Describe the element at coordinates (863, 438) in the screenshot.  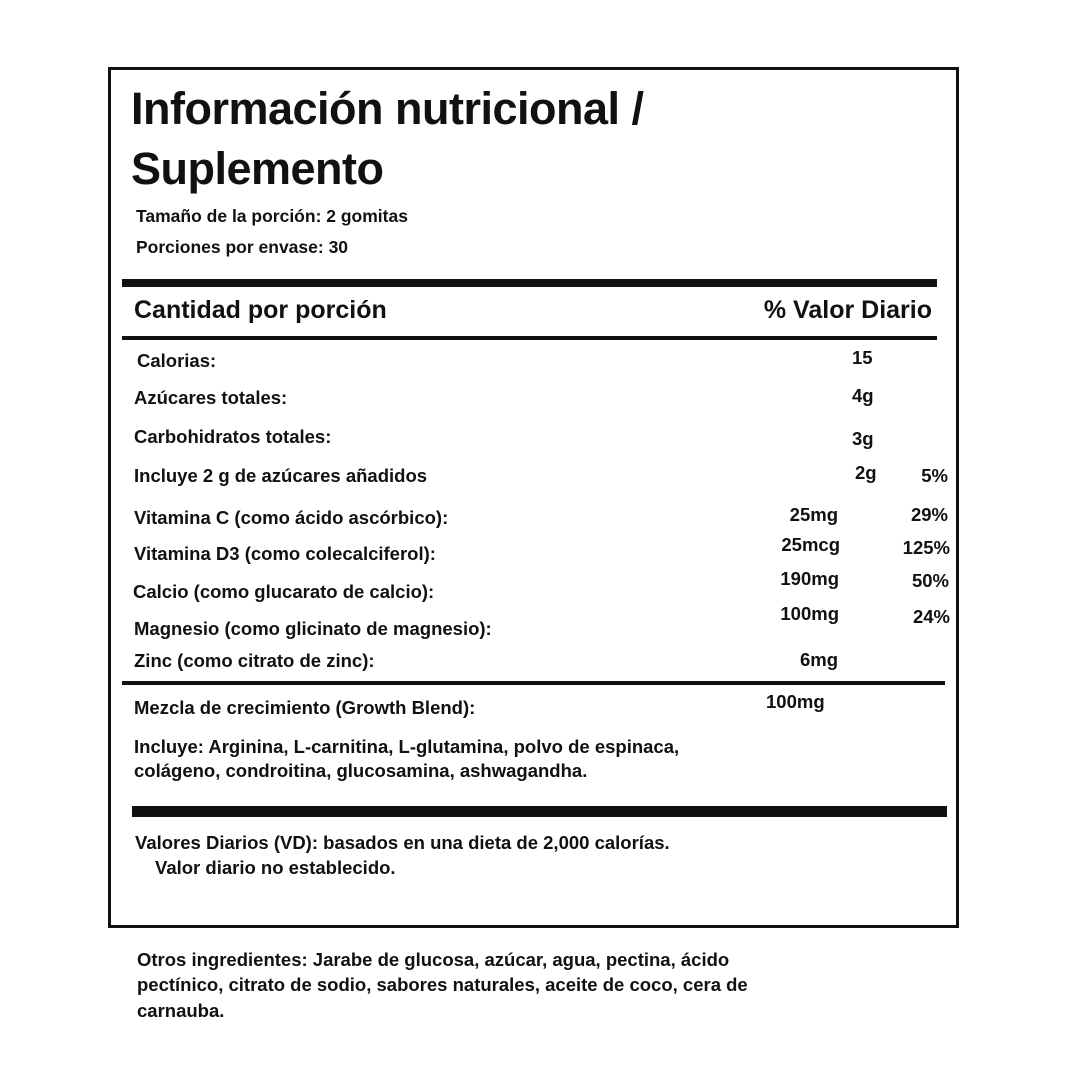
I see `nutrient-amount: 3g` at that location.